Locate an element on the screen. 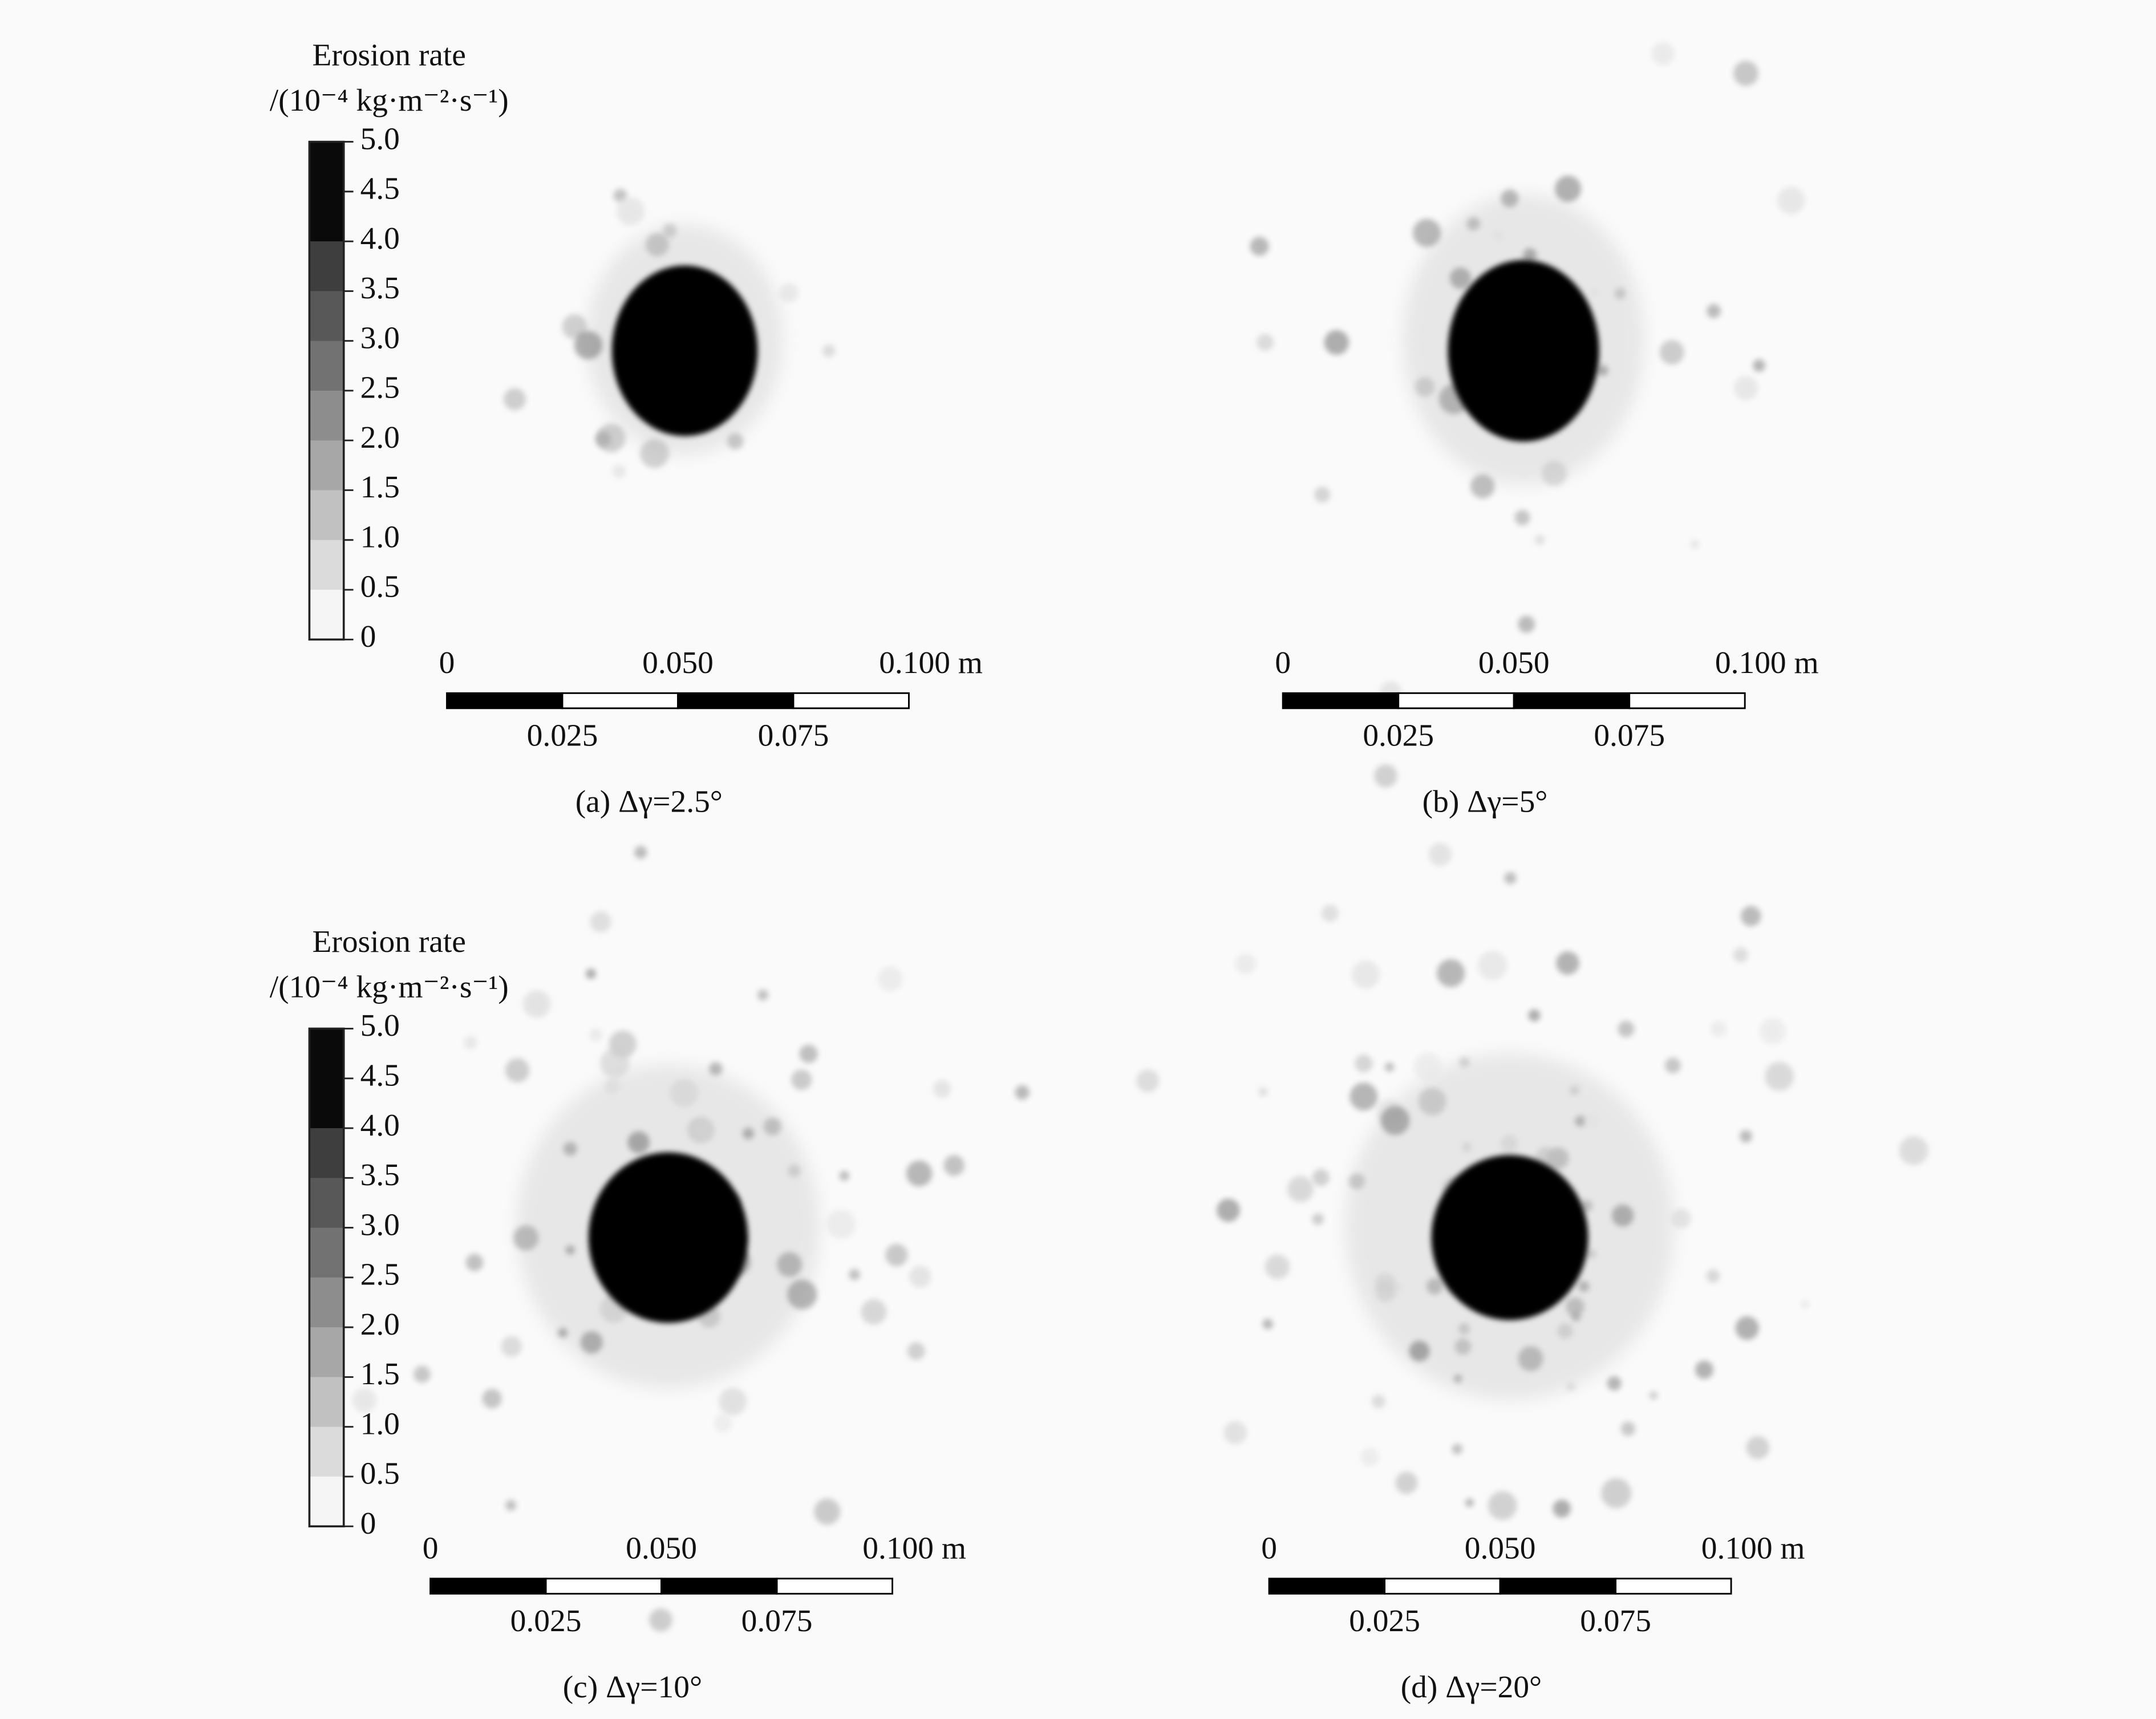 The width and height of the screenshot is (2156, 1719). colorbar-tick-label: 4.5 is located at coordinates (380, 188).